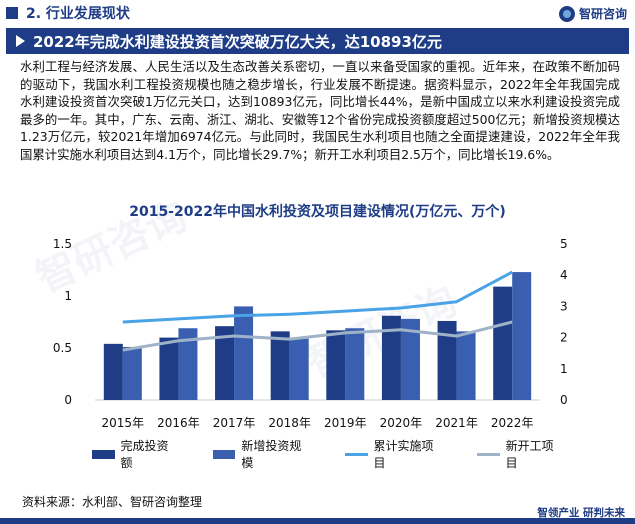 The image size is (635, 524). I want to click on logo-text: 智研咨询, so click(602, 14).